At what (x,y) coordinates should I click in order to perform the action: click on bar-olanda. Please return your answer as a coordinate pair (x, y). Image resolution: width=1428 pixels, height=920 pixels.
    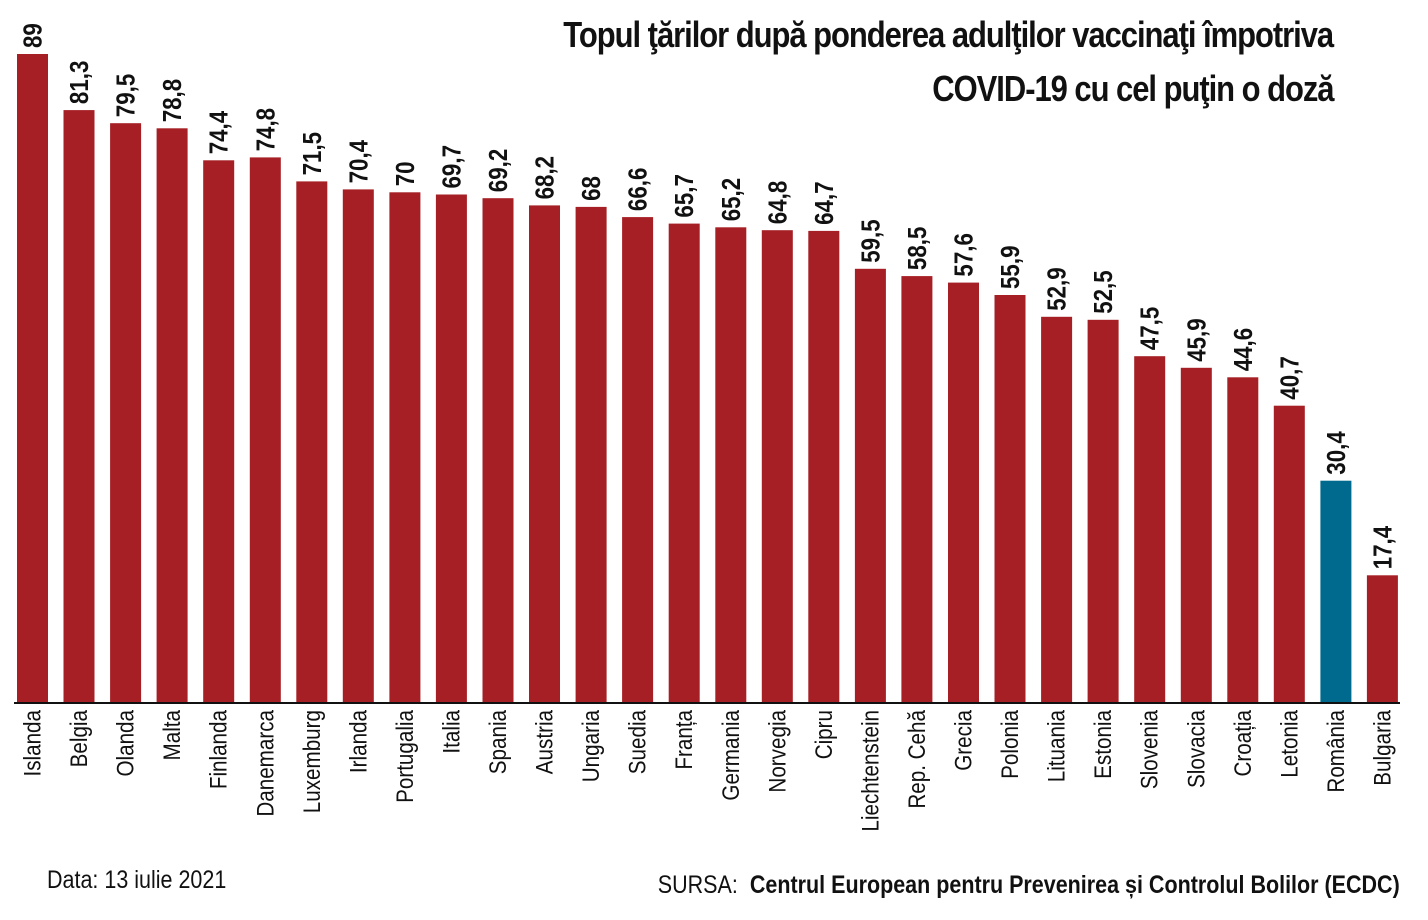
    Looking at the image, I should click on (126, 412).